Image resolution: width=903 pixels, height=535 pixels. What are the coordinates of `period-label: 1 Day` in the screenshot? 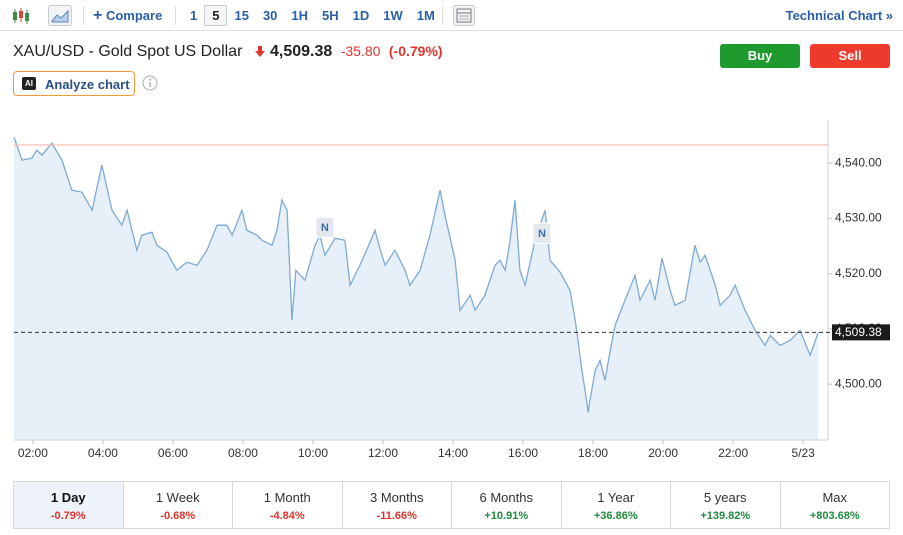 It's located at (68, 497).